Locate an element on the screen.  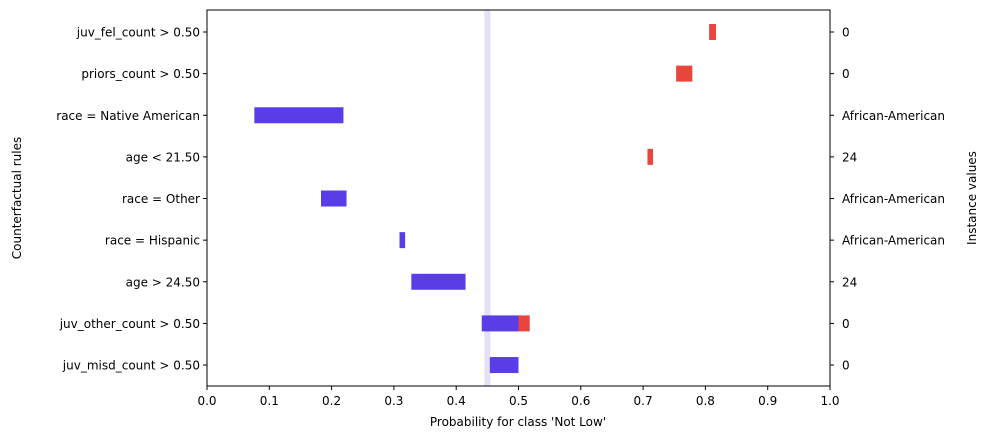
x-tick-label: 0.0 is located at coordinates (206, 401).